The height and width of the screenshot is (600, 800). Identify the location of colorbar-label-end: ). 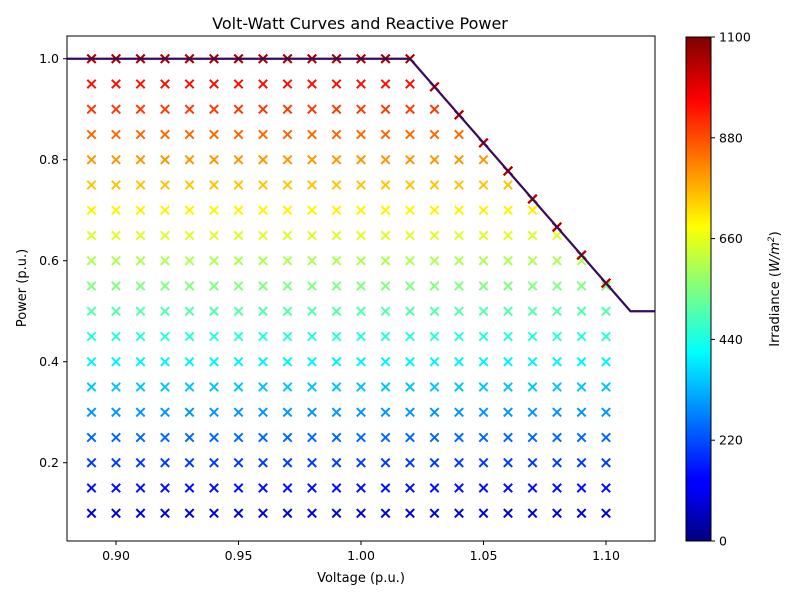
(775, 233).